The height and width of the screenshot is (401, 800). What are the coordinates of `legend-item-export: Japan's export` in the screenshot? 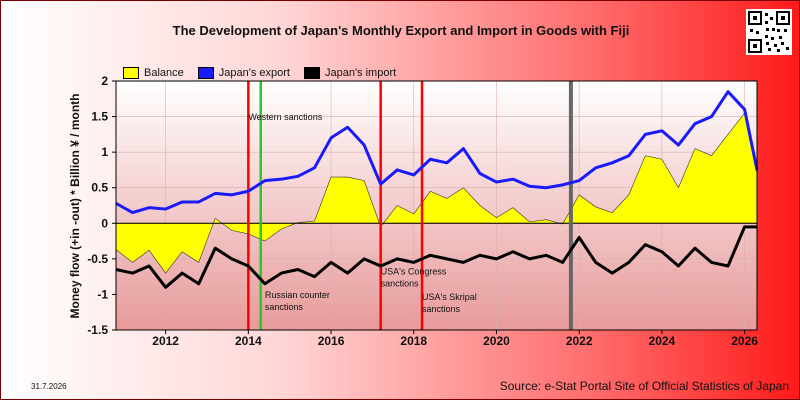 It's located at (243, 73).